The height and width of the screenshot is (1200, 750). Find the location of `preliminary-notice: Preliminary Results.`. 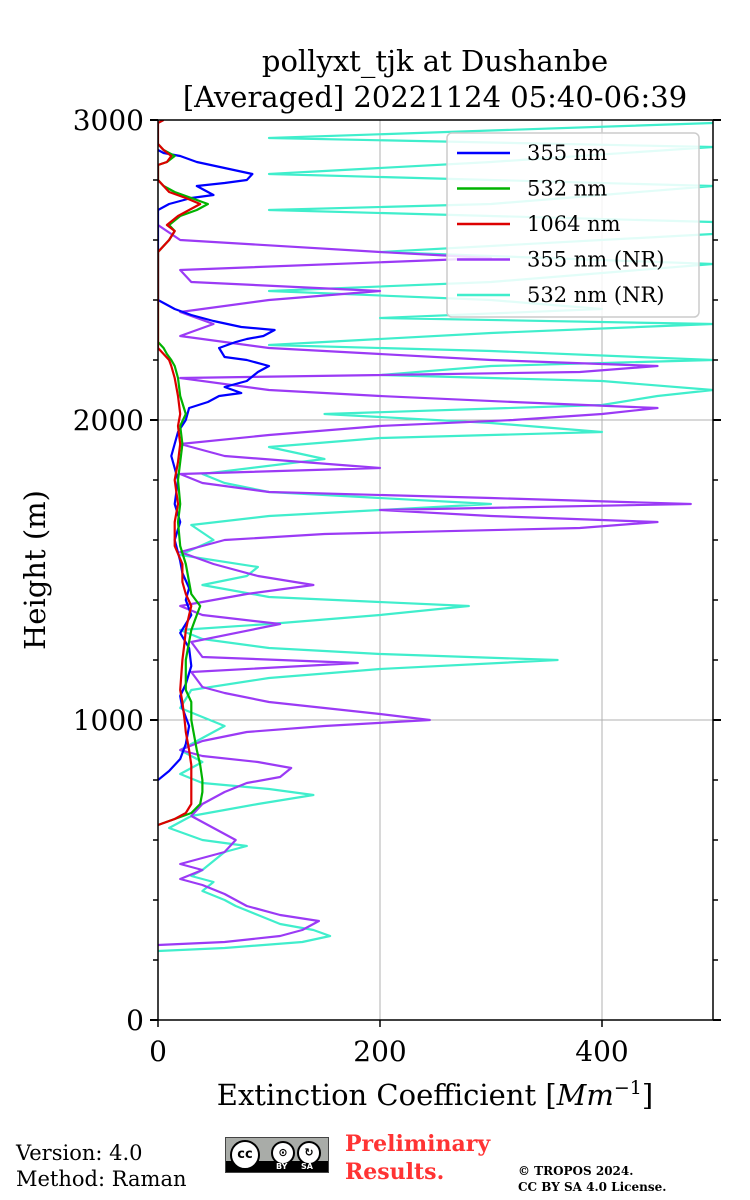

preliminary-notice: Preliminary Results. is located at coordinates (417, 1158).